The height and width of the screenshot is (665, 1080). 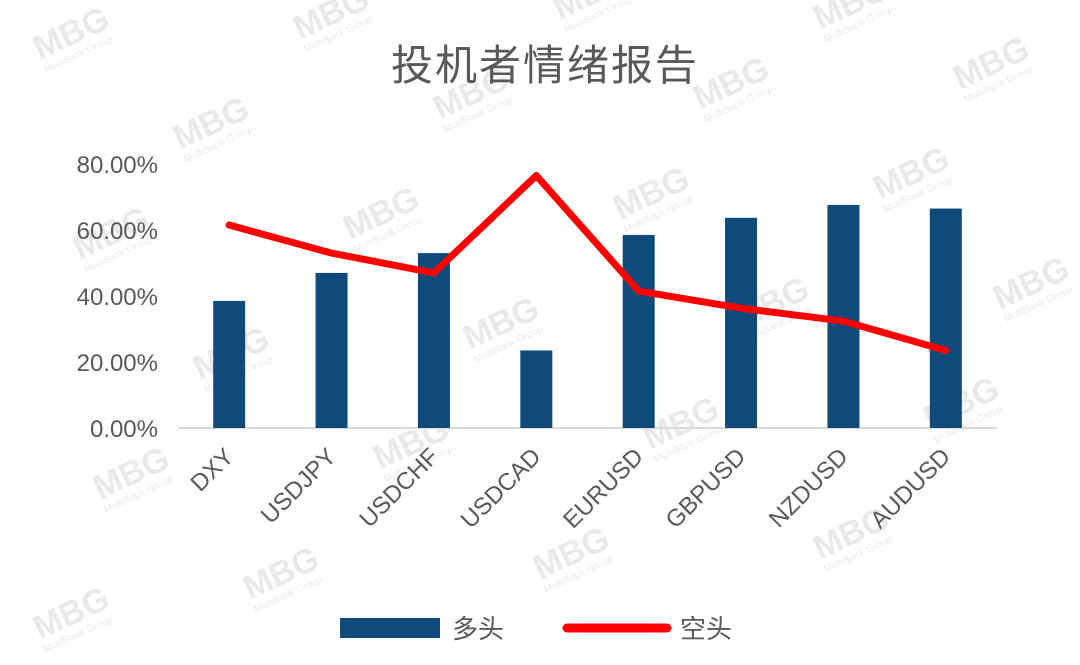 What do you see at coordinates (536, 389) in the screenshot?
I see `bar-usdcad` at bounding box center [536, 389].